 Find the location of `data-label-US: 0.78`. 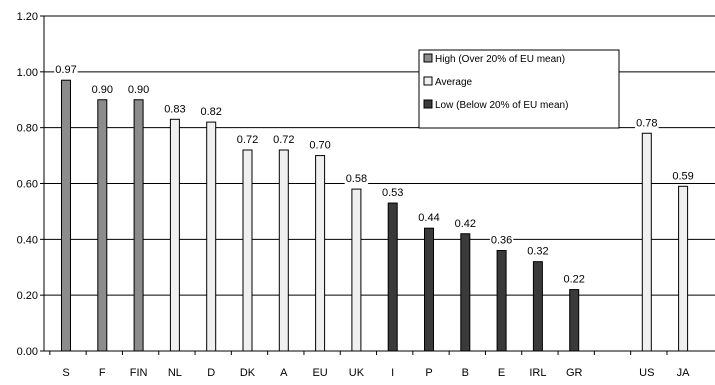

data-label-US: 0.78 is located at coordinates (646, 123).